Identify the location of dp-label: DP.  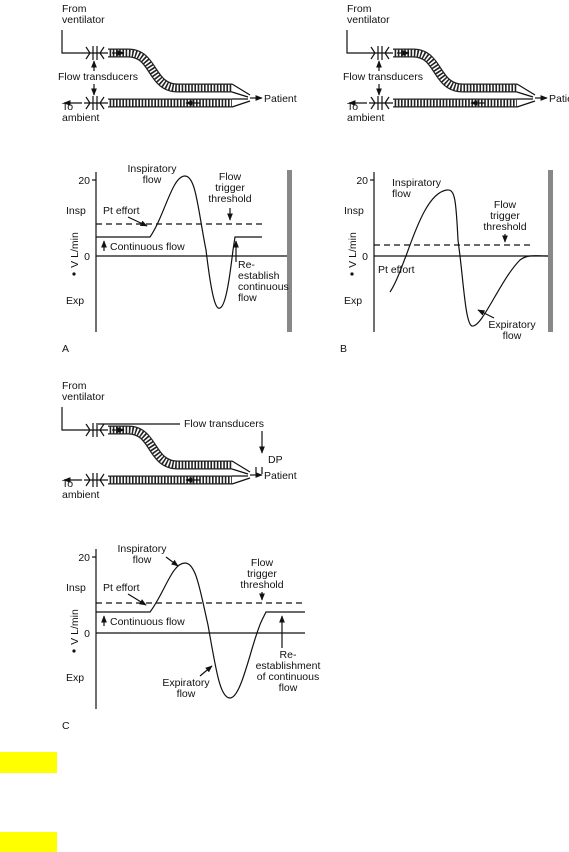
(275, 460).